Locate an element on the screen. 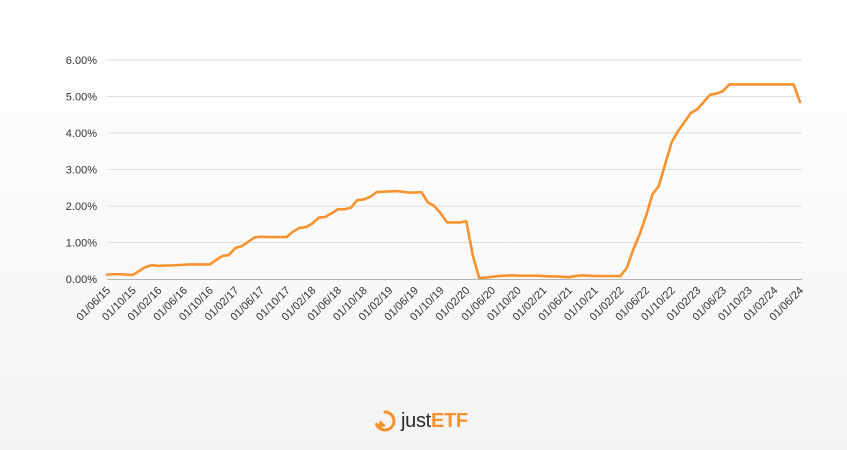 This screenshot has height=450, width=847. justetf-logo-icon is located at coordinates (385, 421).